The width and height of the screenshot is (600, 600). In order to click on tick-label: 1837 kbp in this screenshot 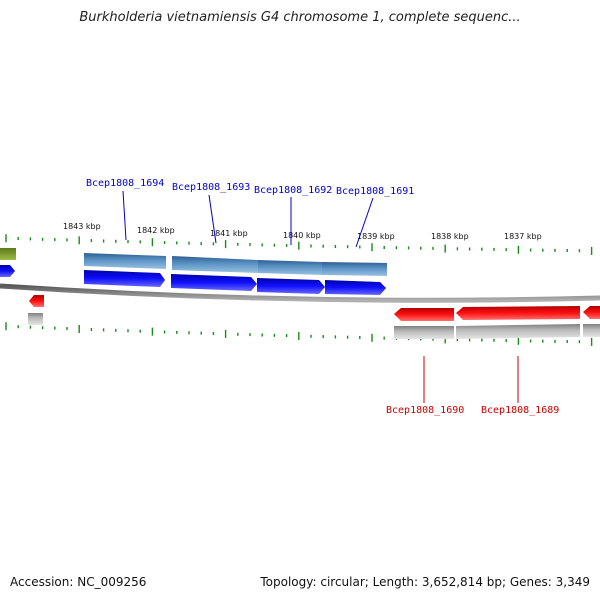, I will do `click(523, 236)`.